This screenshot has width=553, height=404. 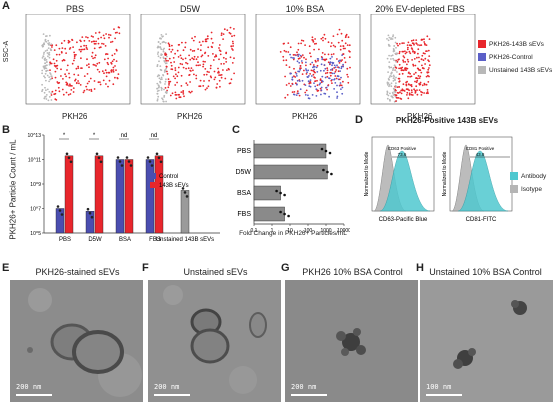 What do you see at coordinates (521, 70) in the screenshot?
I see `legend-label: Unstained 143B sEVs` at bounding box center [521, 70].